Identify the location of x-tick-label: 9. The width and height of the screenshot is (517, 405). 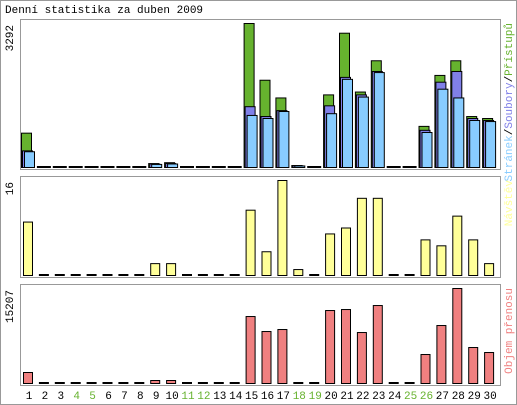
(156, 397).